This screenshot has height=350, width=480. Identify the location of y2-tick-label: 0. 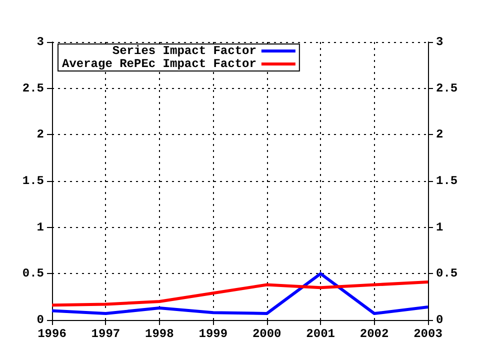
(440, 320).